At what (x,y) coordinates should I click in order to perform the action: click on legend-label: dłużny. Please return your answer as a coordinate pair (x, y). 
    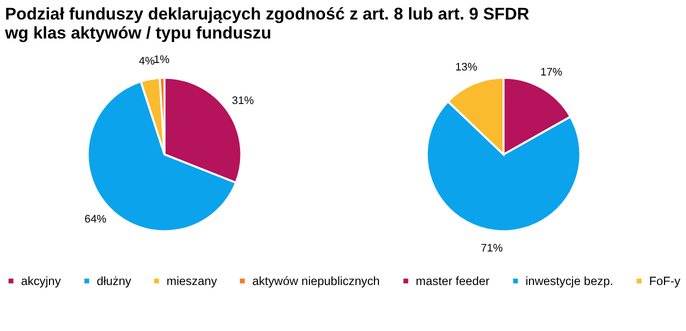
    Looking at the image, I should click on (114, 281).